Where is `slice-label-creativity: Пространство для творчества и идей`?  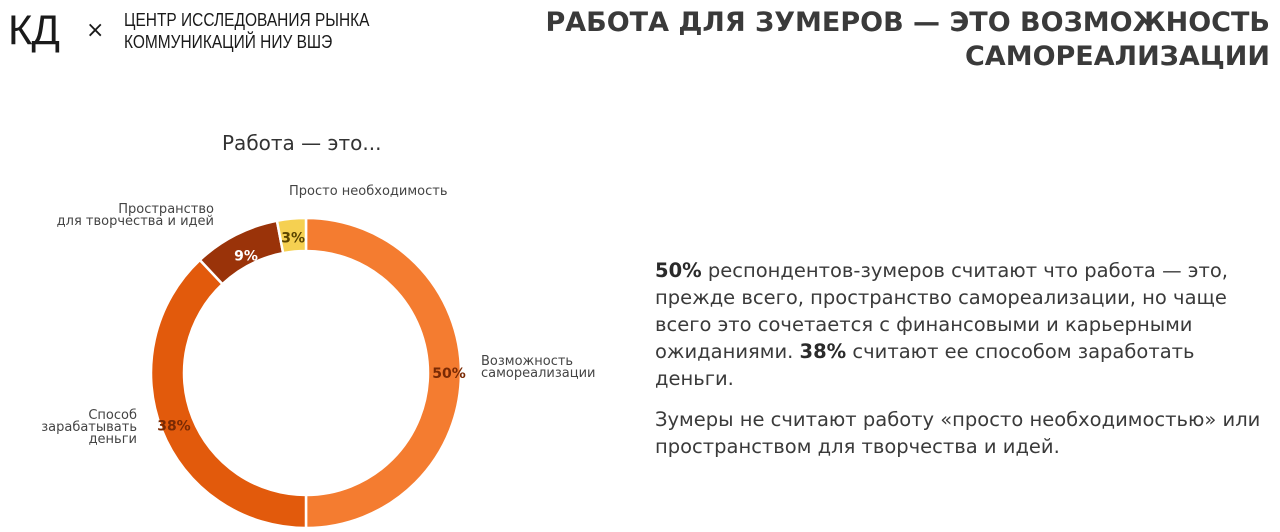 slice-label-creativity: Пространство для творчества и идей is located at coordinates (135, 215).